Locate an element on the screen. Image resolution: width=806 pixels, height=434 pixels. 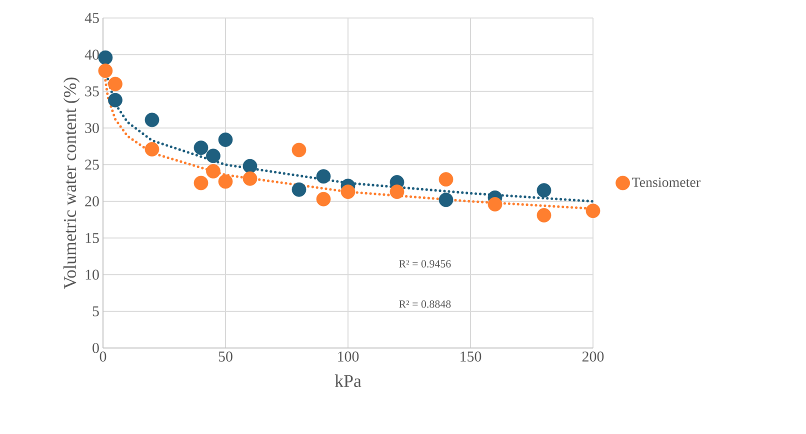
y-tick-label: 25 is located at coordinates (92, 165).